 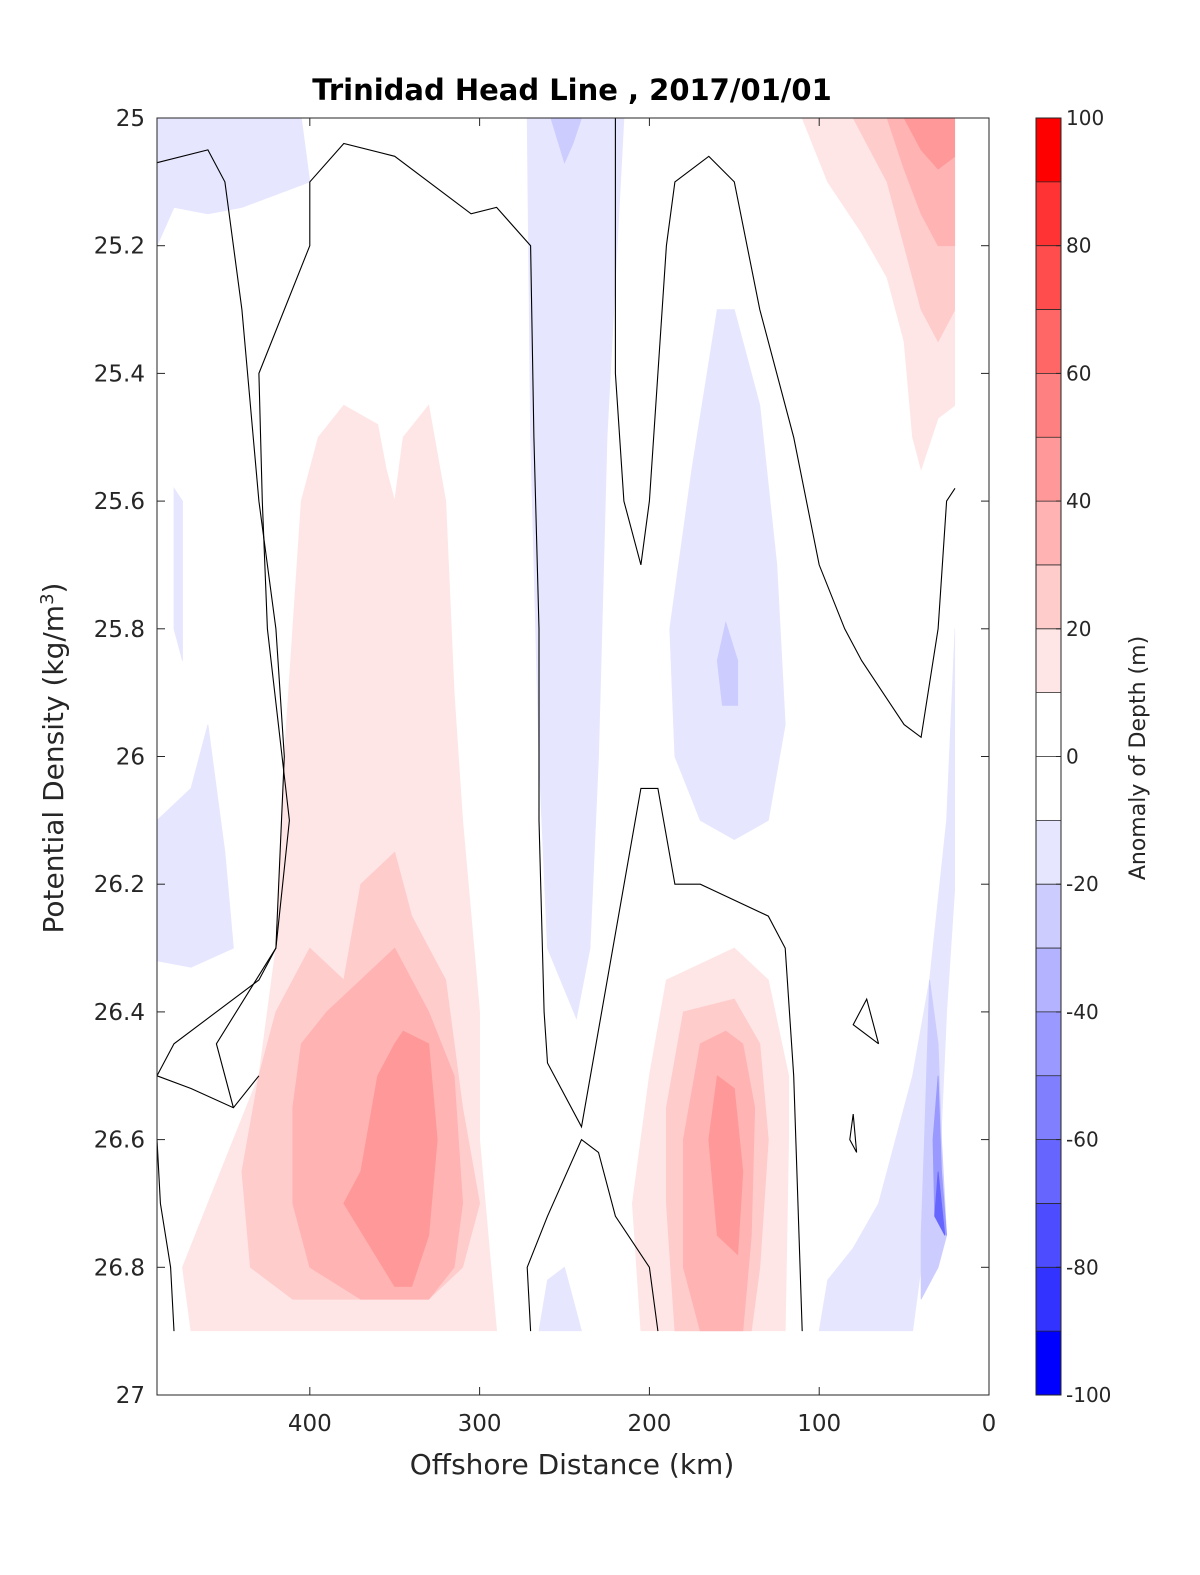 I want to click on x-tick-label: 200, so click(x=649, y=1424).